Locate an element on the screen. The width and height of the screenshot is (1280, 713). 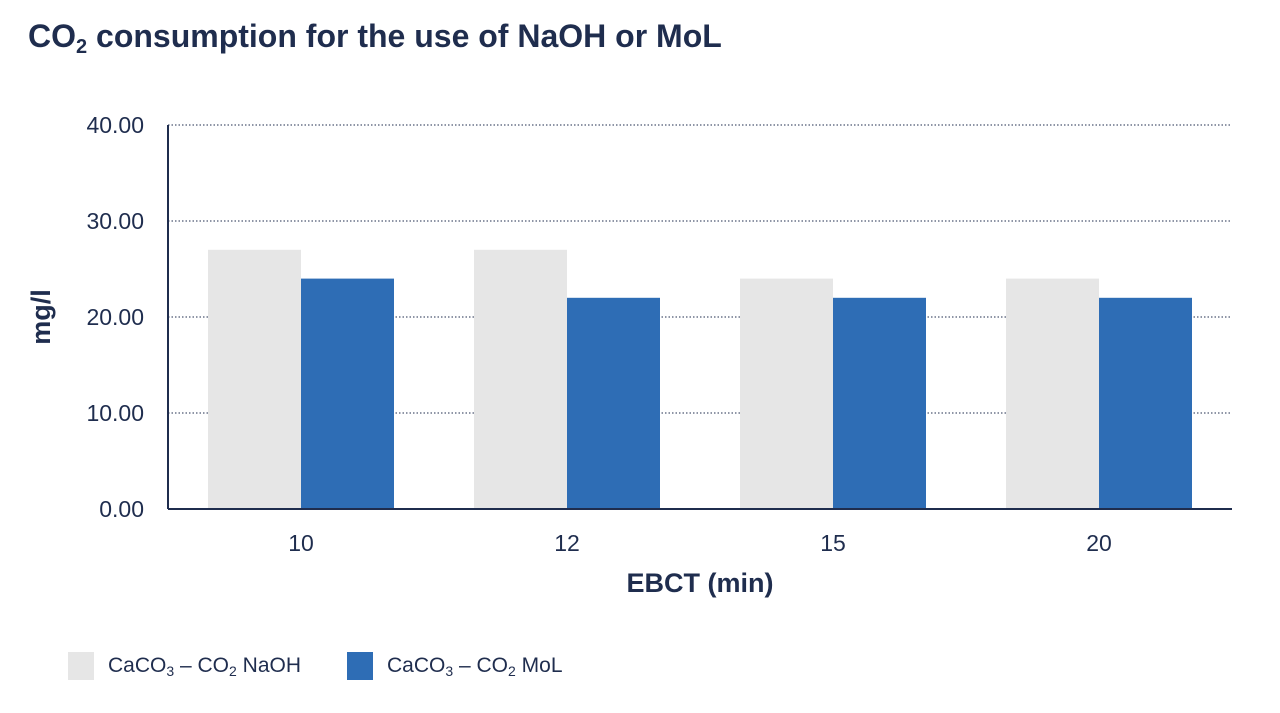
legend-item-naoh: CaCO3 – CO2 NaOH is located at coordinates (184, 666).